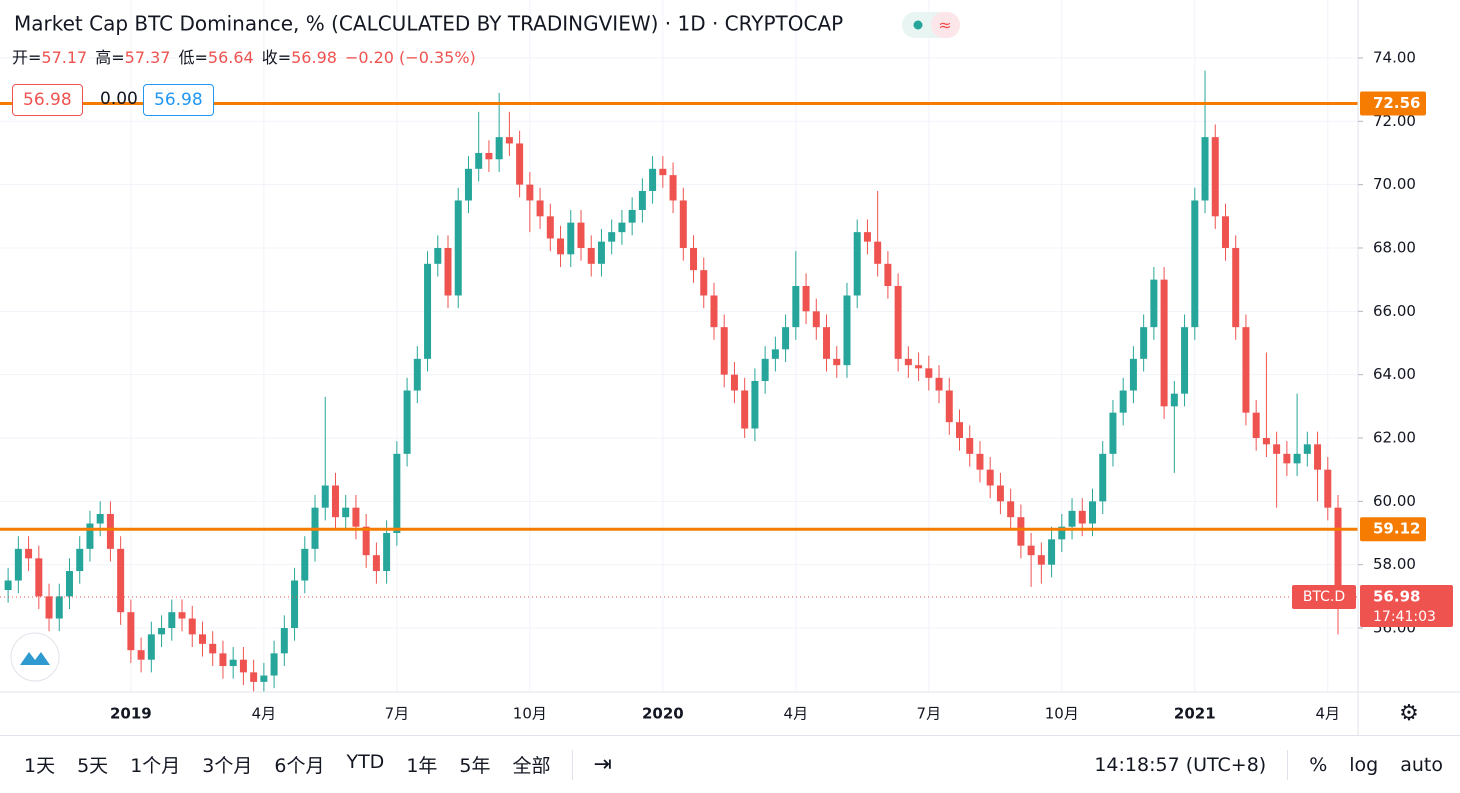 The image size is (1460, 793). Describe the element at coordinates (531, 766) in the screenshot. I see `range-button: 全部` at that location.